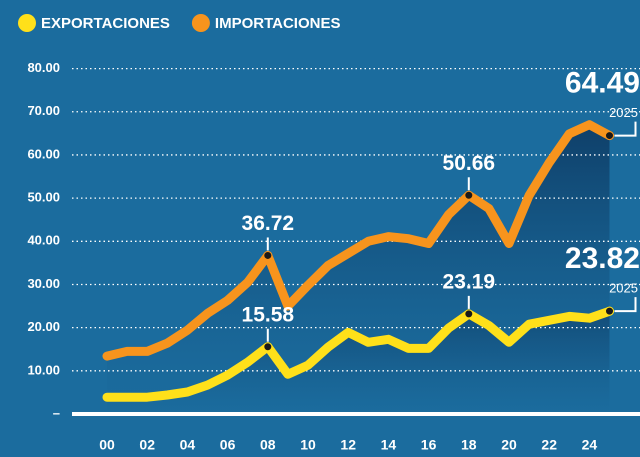 This screenshot has width=640, height=457. Describe the element at coordinates (469, 281) in the screenshot. I see `data-label: 23.19` at that location.